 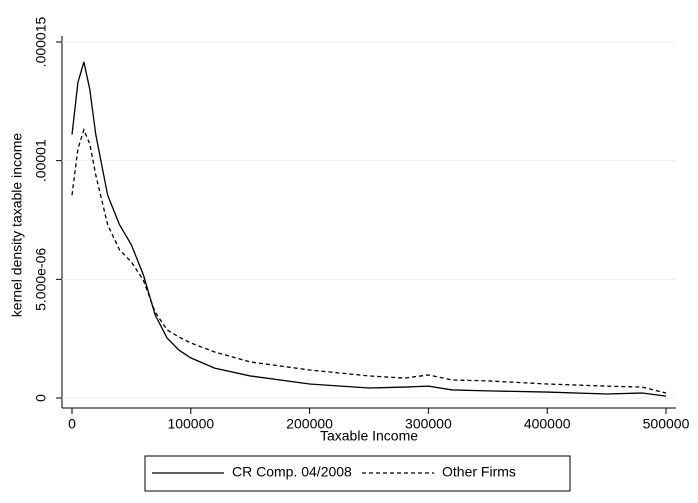 I want to click on legend-label: CR Comp. 04/2008, so click(x=292, y=472).